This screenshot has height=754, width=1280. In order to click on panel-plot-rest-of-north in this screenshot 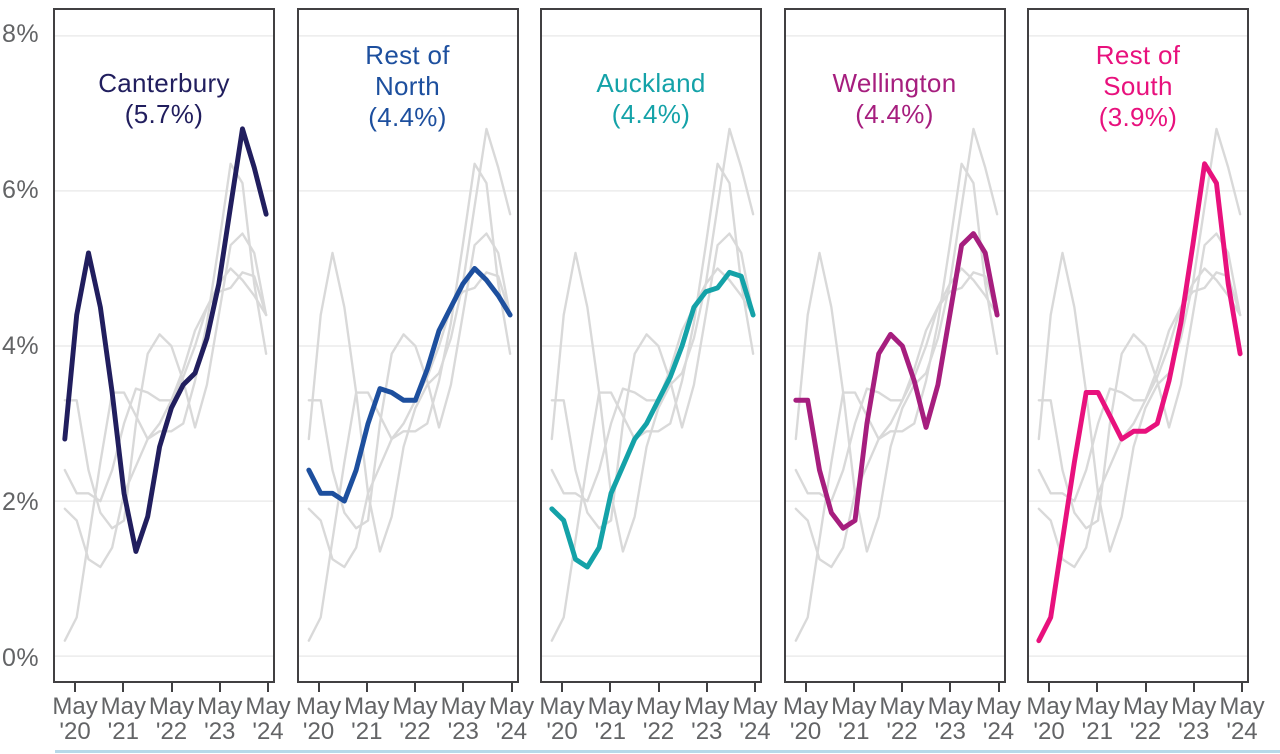, I will do `click(407, 346)`.